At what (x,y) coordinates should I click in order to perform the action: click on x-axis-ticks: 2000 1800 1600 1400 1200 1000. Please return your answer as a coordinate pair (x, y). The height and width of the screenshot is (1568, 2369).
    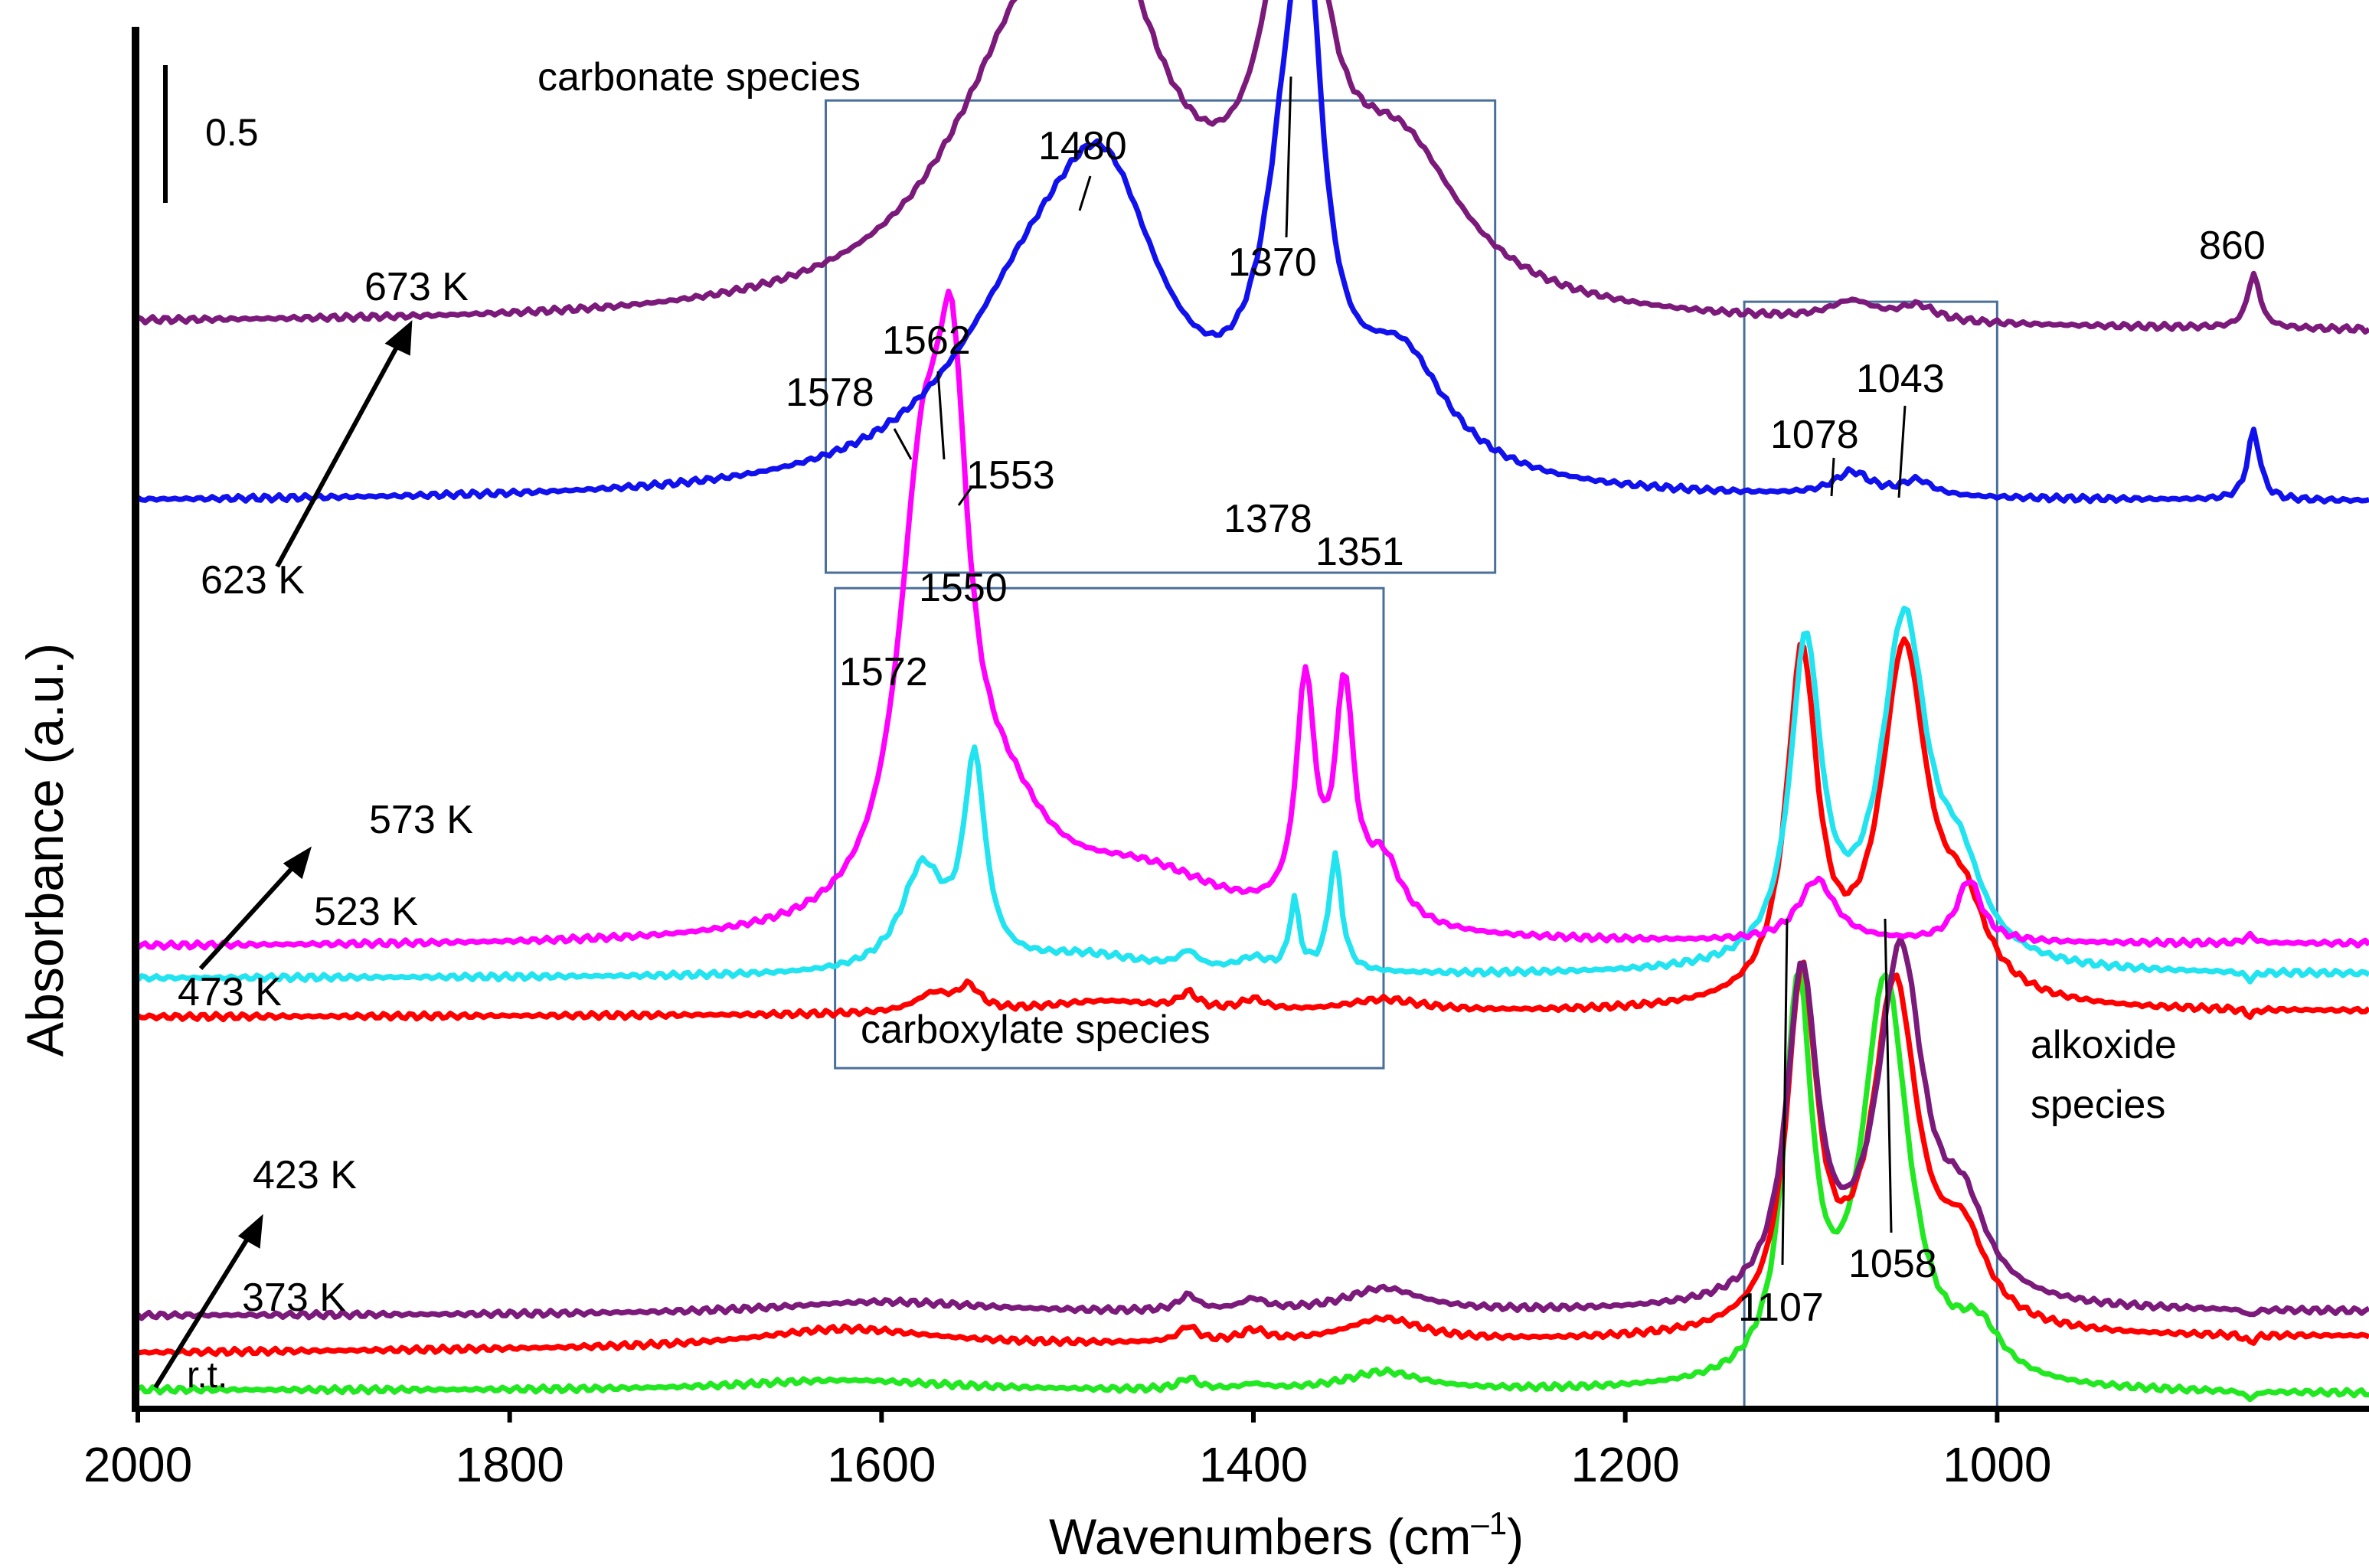
    Looking at the image, I should click on (1068, 1450).